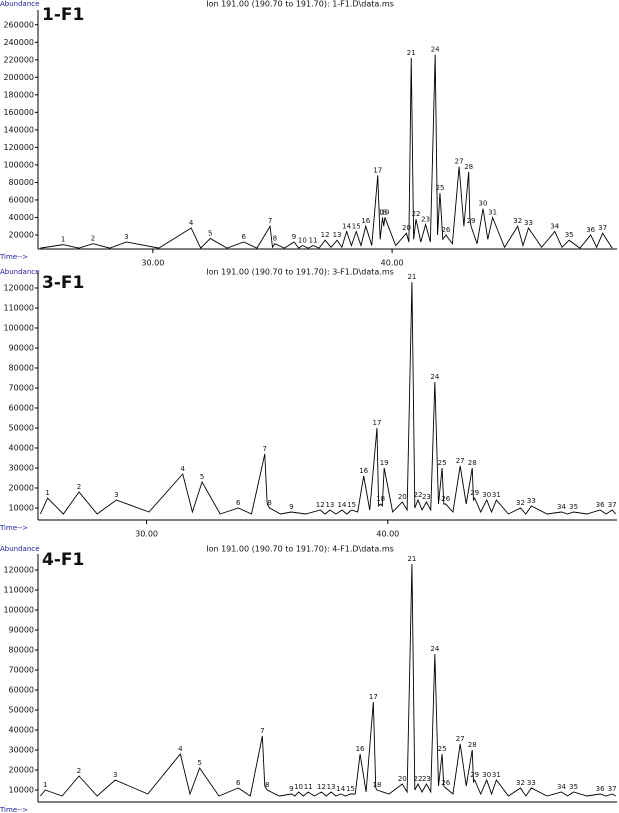  Describe the element at coordinates (486, 775) in the screenshot. I see `peak-label: 30` at that location.